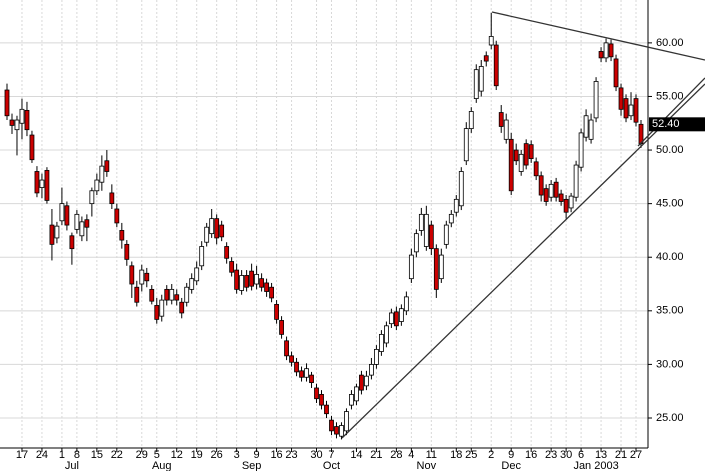 The height and width of the screenshot is (471, 705). What do you see at coordinates (670, 364) in the screenshot?
I see `y-tick-label: 30.00` at bounding box center [670, 364].